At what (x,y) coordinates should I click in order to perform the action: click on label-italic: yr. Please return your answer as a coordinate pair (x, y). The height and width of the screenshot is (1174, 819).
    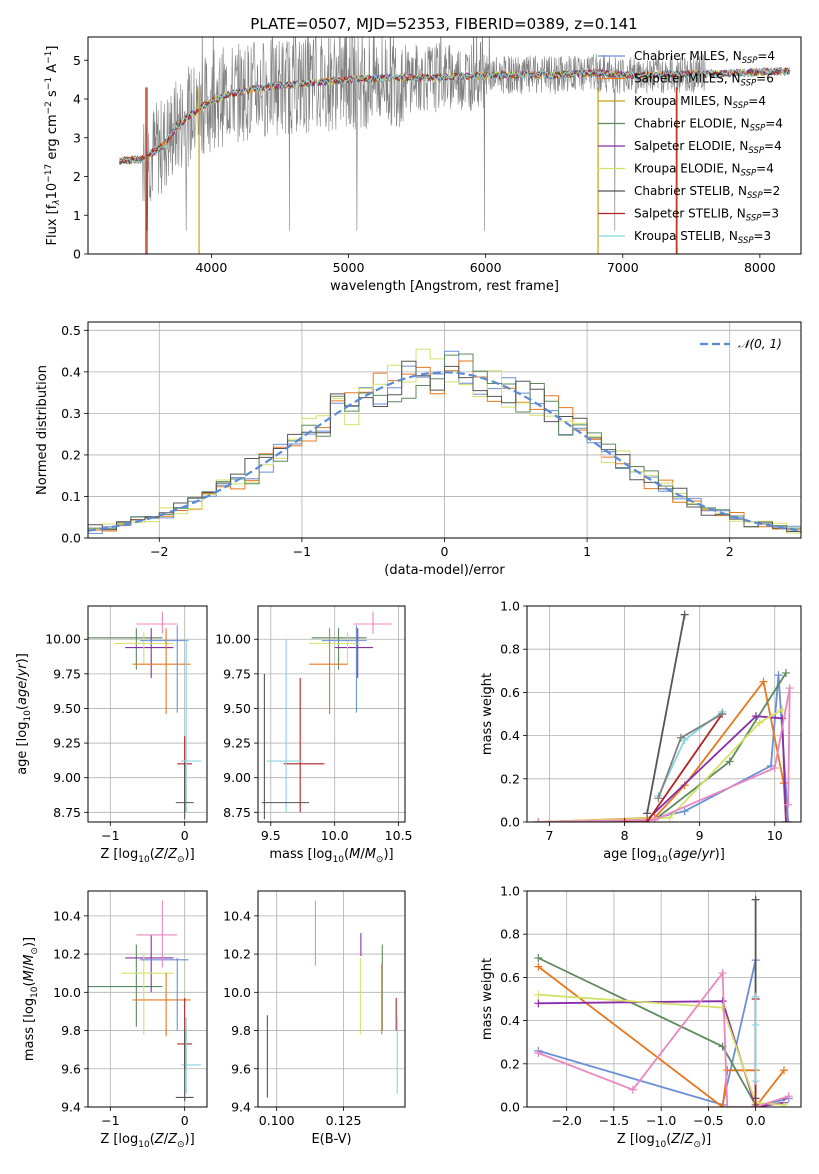
    Looking at the image, I should click on (22, 670).